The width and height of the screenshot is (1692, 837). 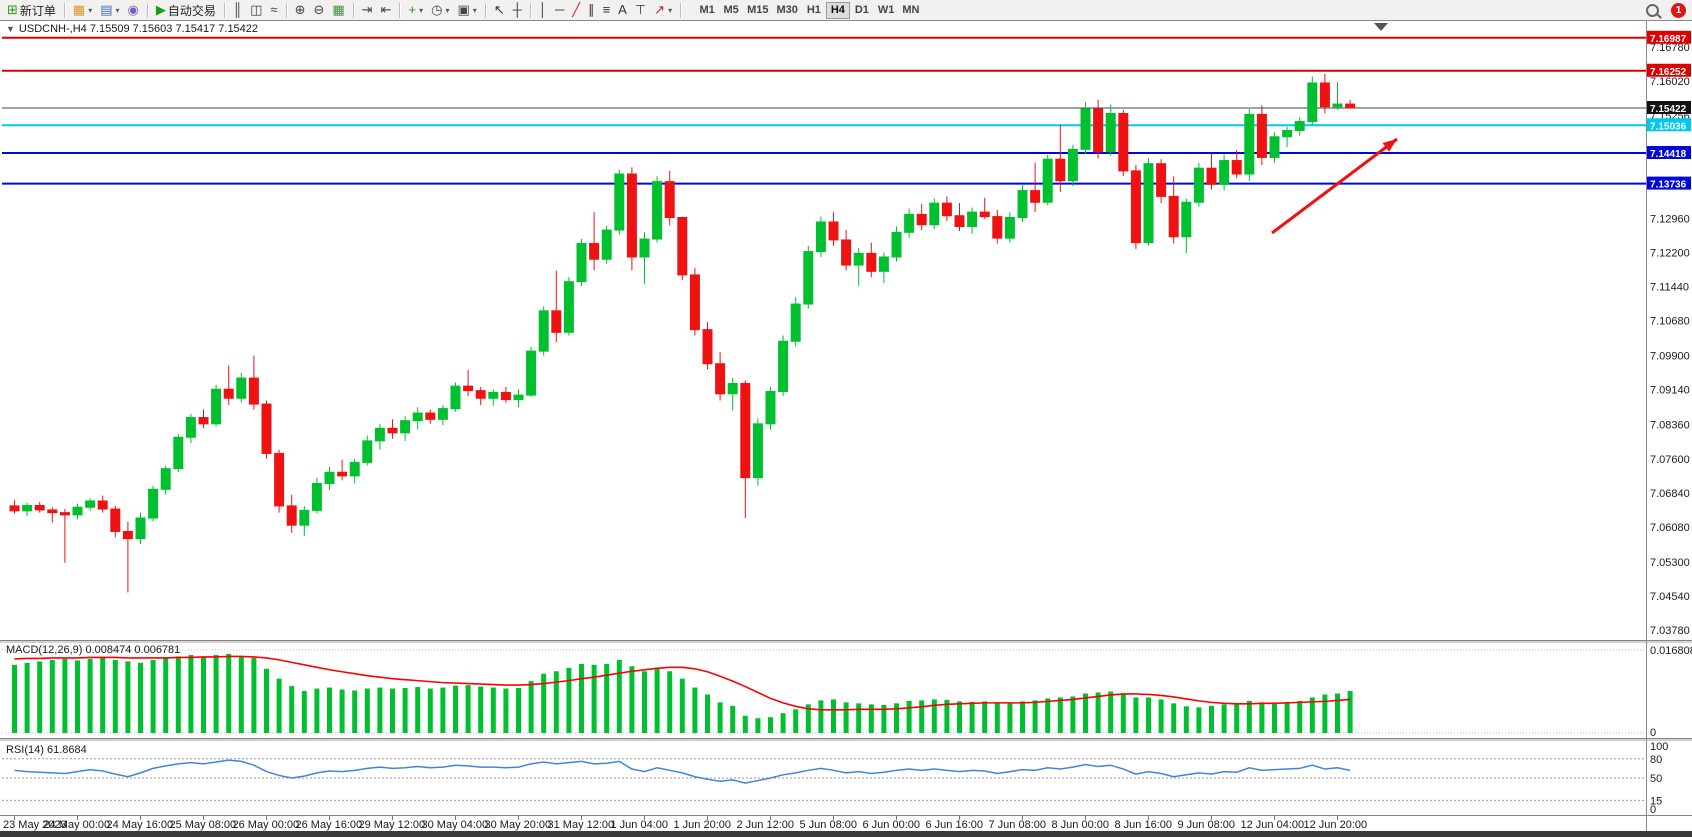 What do you see at coordinates (1669, 288) in the screenshot?
I see `price-tick: 7.11440` at bounding box center [1669, 288].